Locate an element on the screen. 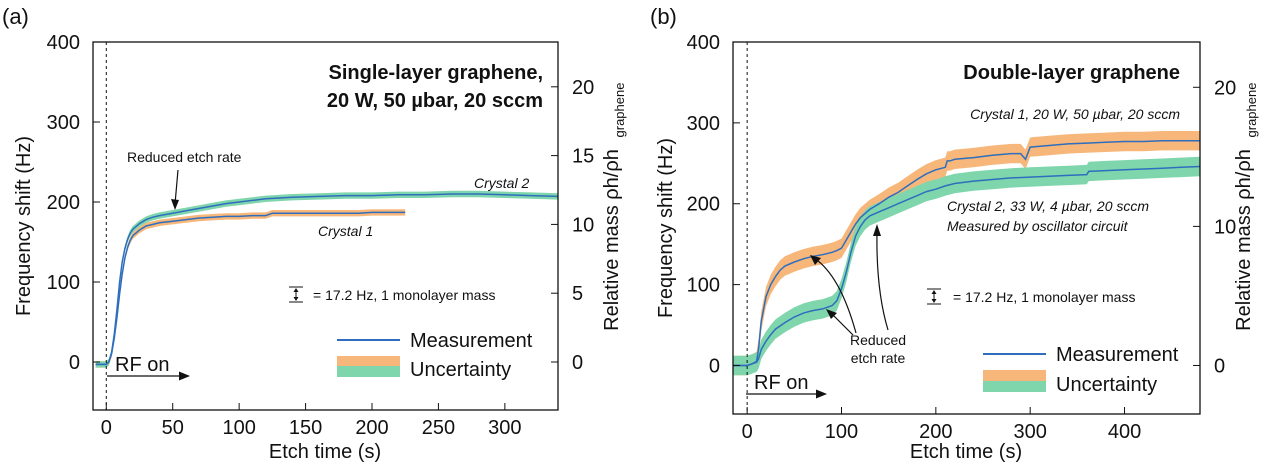  y-ticks-right: 0 5 10 15 20 is located at coordinates (572, 225).